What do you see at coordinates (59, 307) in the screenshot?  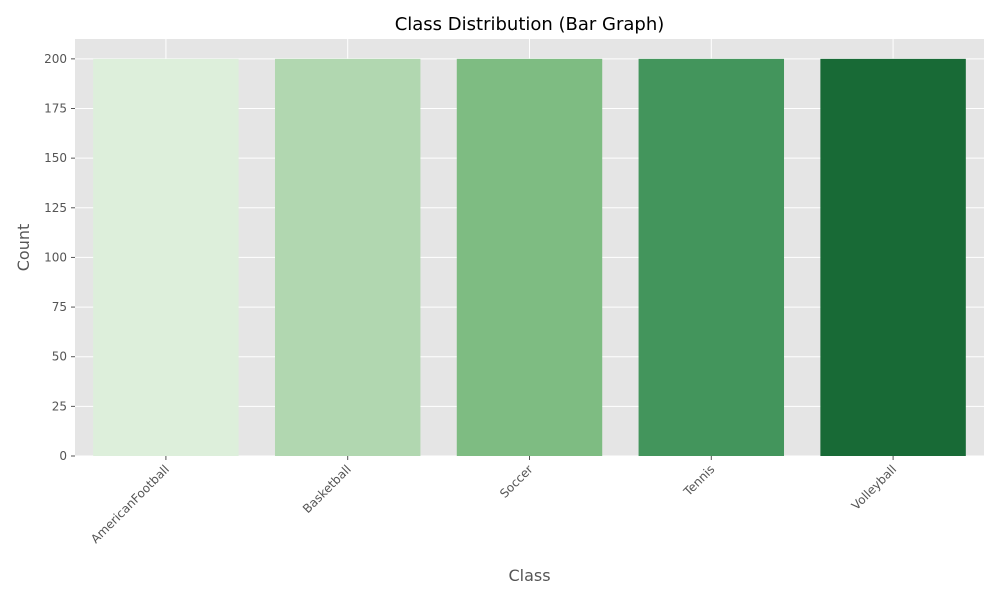 I see `y-tick-label: 75` at bounding box center [59, 307].